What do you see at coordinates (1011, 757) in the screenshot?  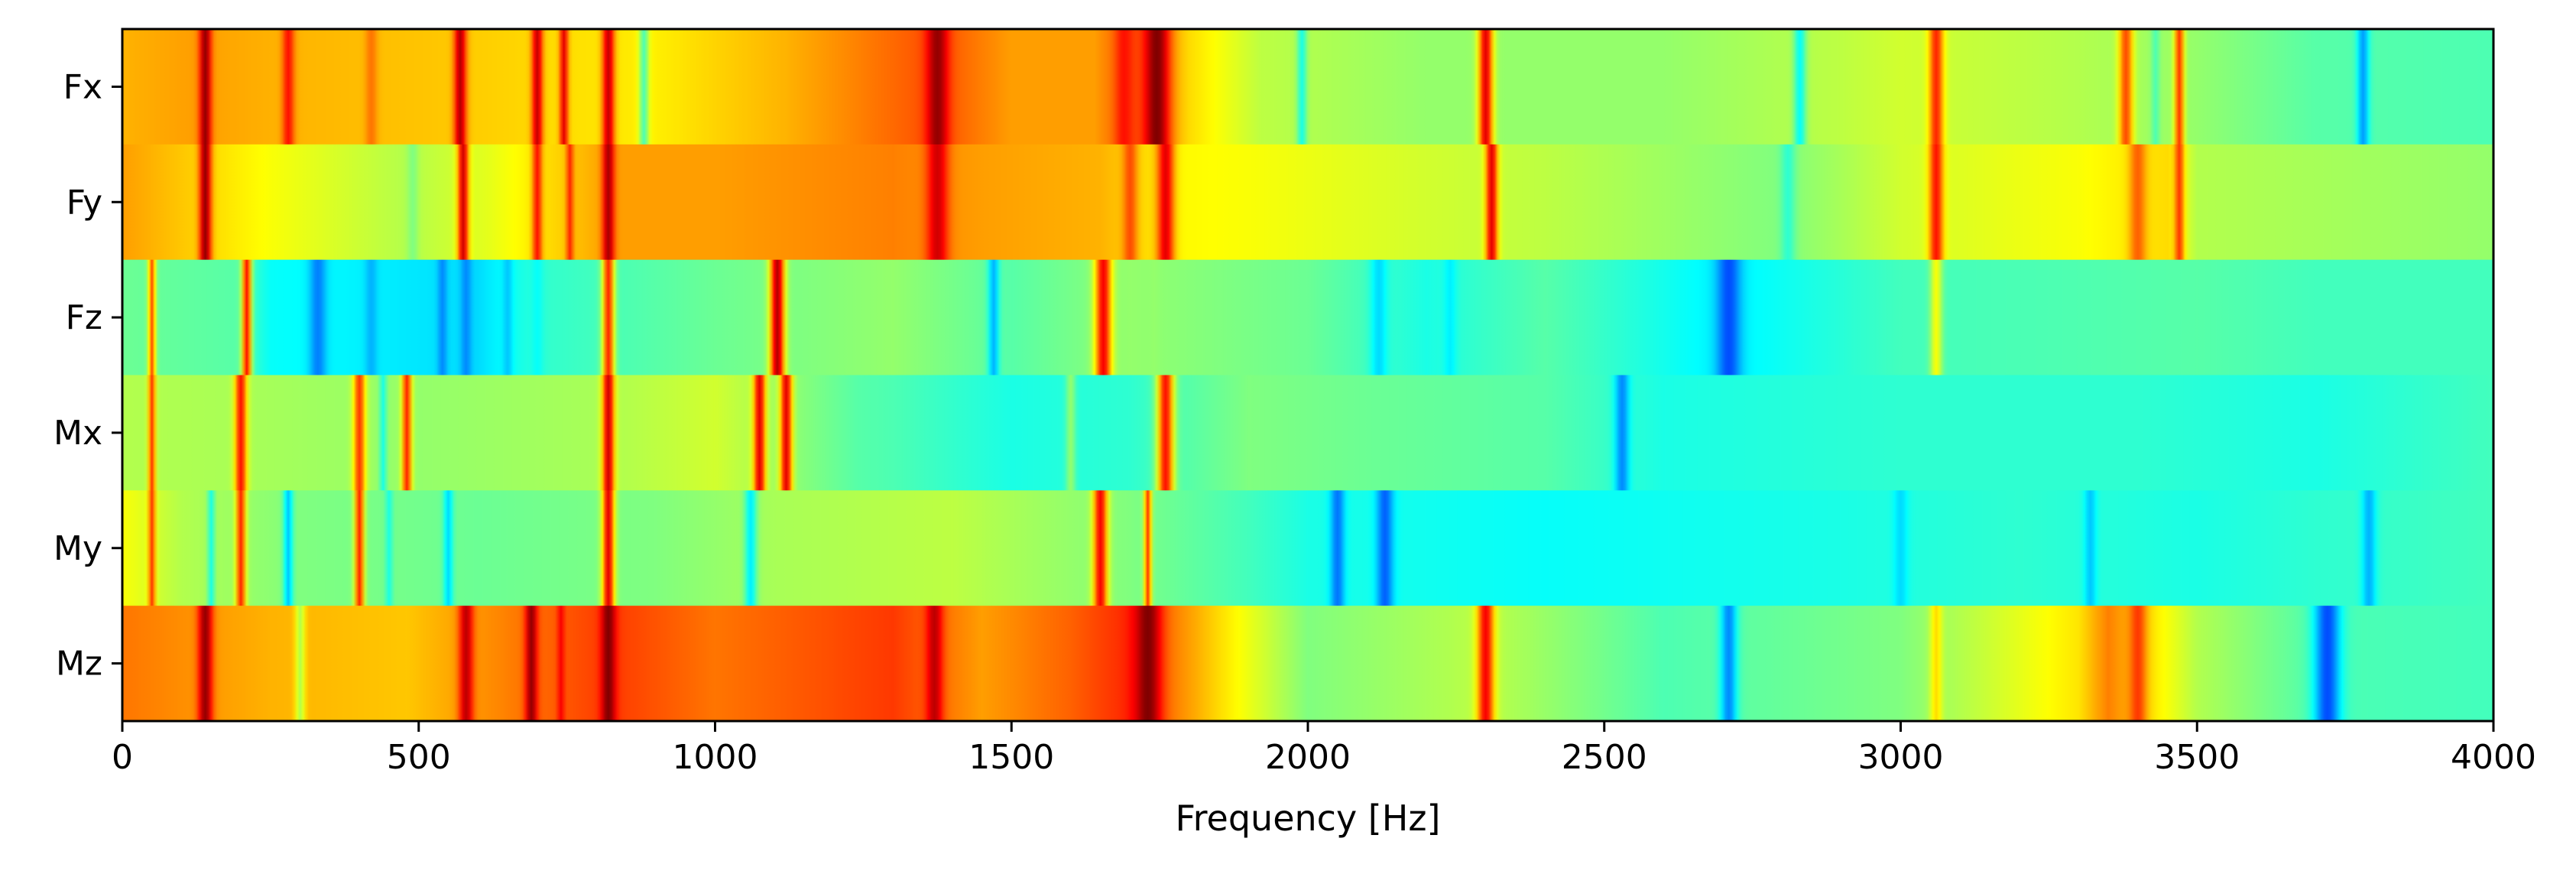 I see `x-tick-label: 1500` at bounding box center [1011, 757].